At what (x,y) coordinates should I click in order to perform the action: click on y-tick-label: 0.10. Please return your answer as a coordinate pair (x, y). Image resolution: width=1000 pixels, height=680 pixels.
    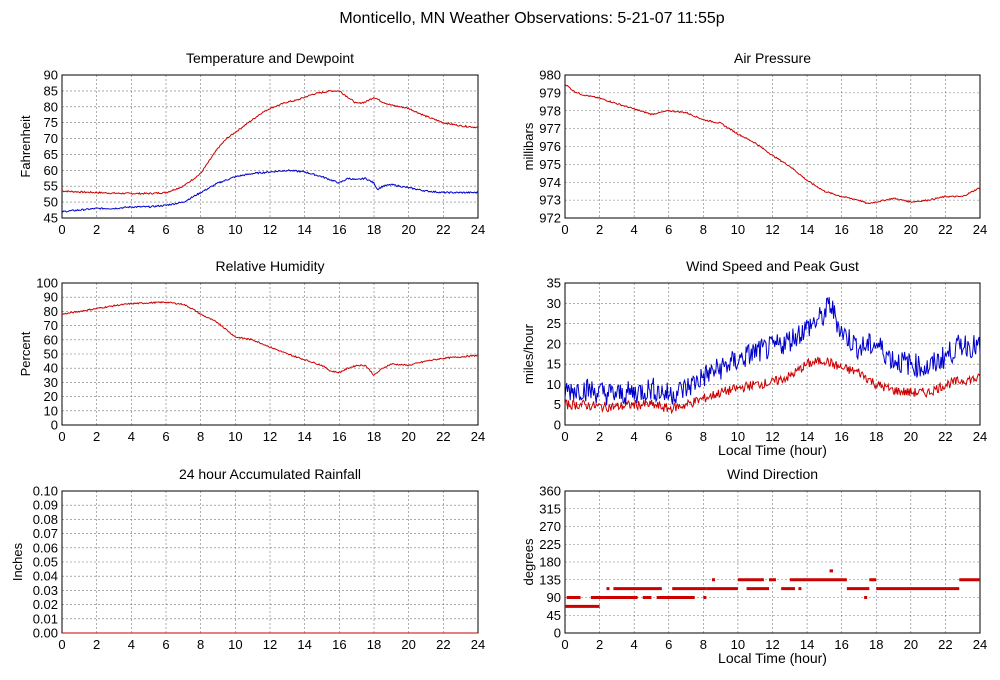
    Looking at the image, I should click on (45, 491).